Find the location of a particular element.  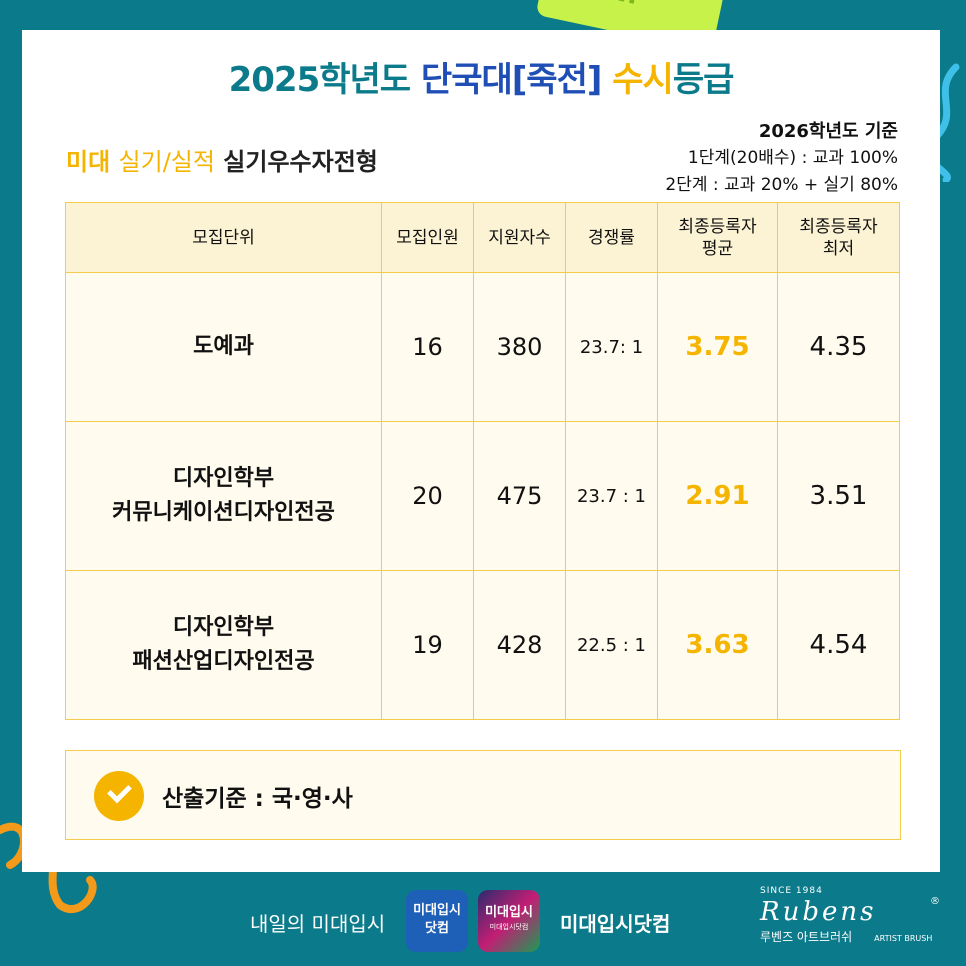

rubens-artist-brush: ARTIST BRUSH is located at coordinates (903, 938).